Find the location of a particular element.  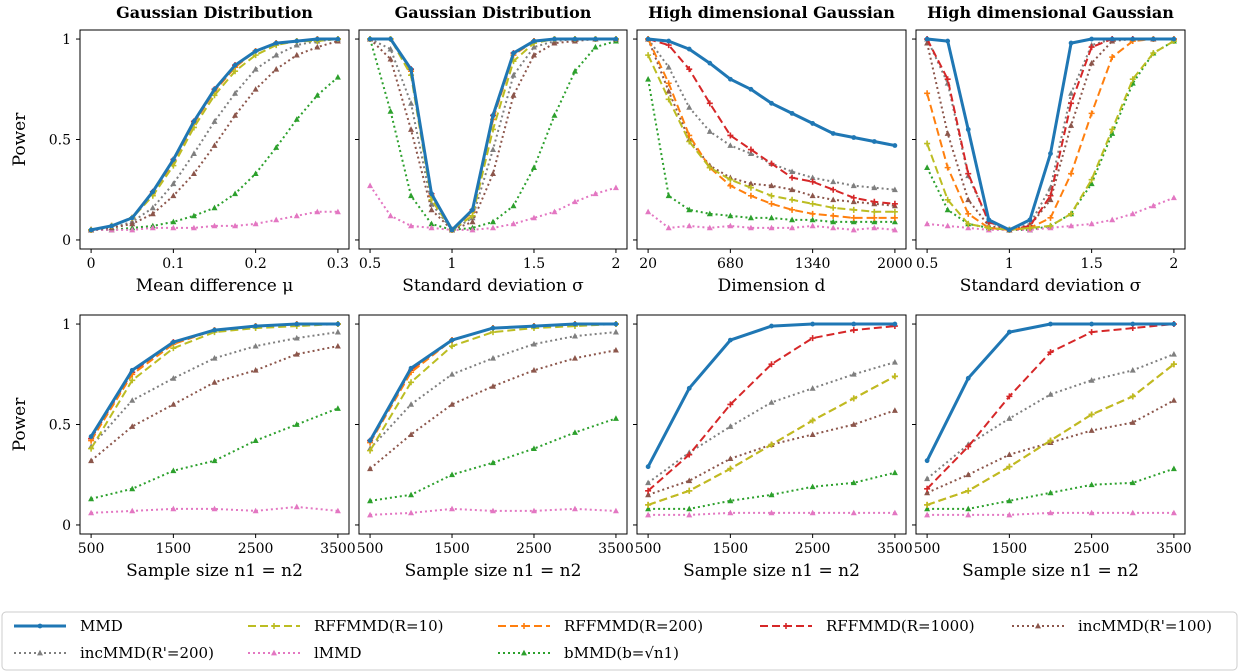

series-lmmd is located at coordinates (771, 513).